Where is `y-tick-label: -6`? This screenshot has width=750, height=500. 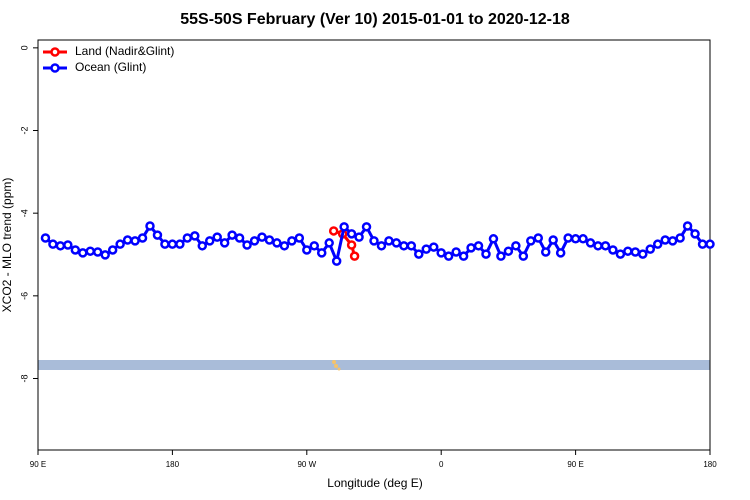
y-tick-label: -6 is located at coordinates (24, 296).